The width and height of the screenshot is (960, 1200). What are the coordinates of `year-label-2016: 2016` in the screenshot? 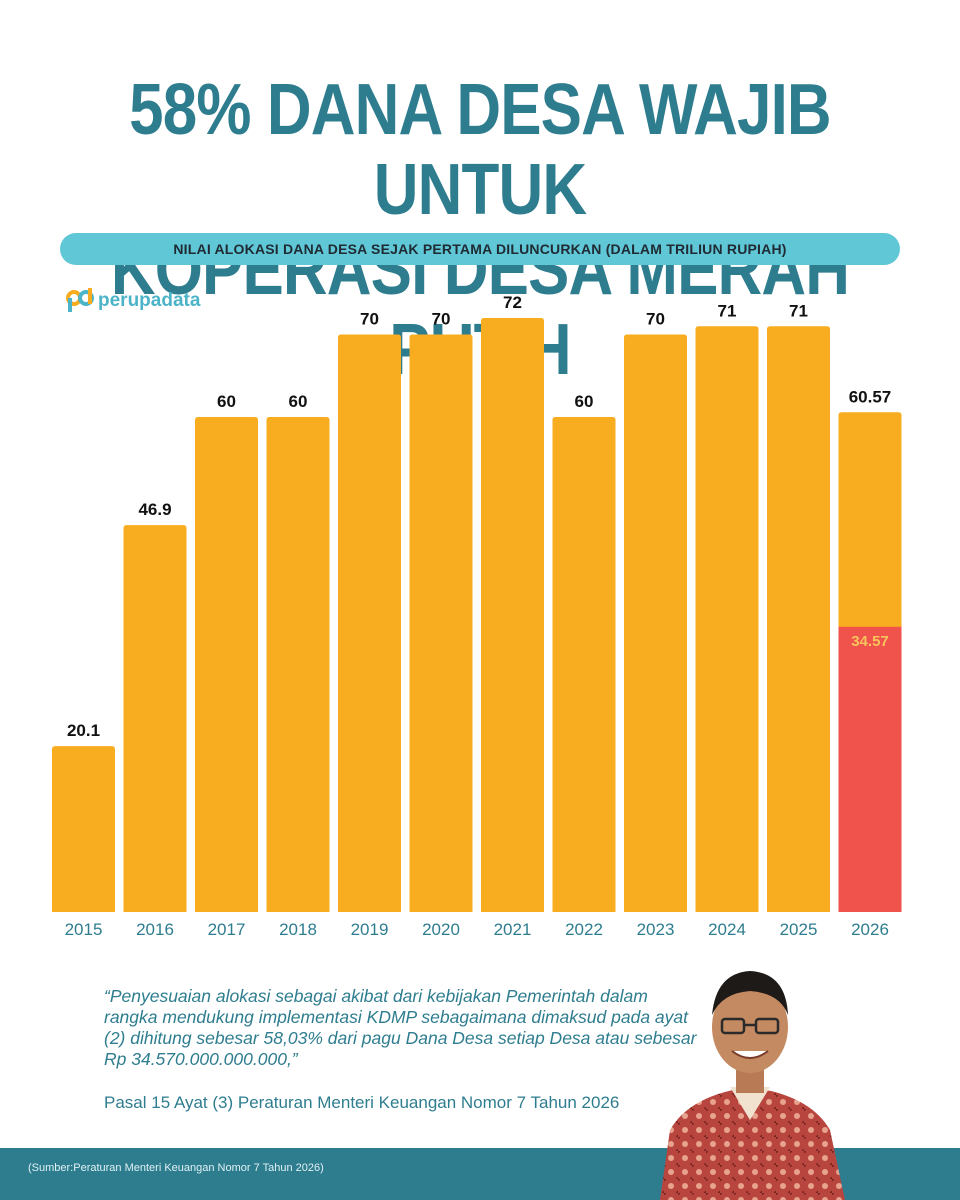 It's located at (155, 929).